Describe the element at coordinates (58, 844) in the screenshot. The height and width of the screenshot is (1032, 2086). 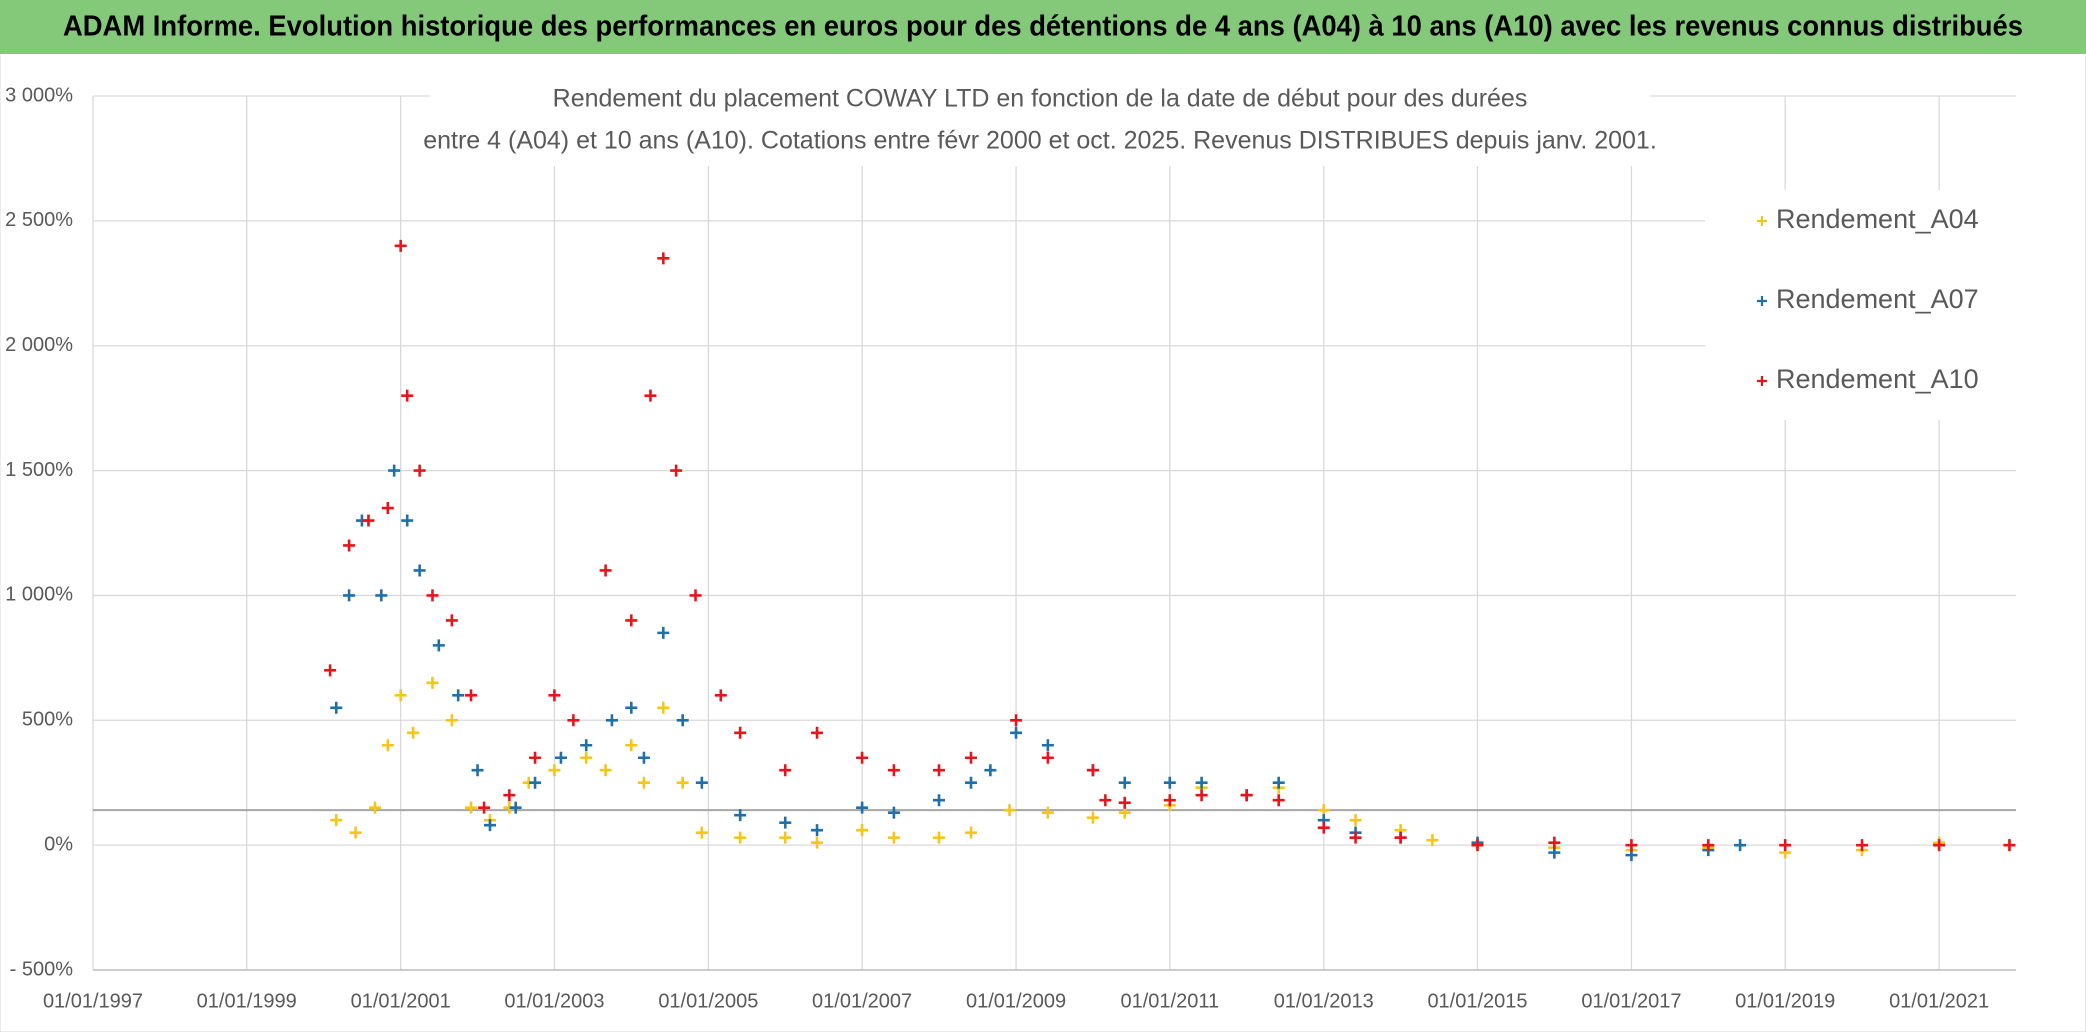
I see `y-tick-label: 0%` at that location.